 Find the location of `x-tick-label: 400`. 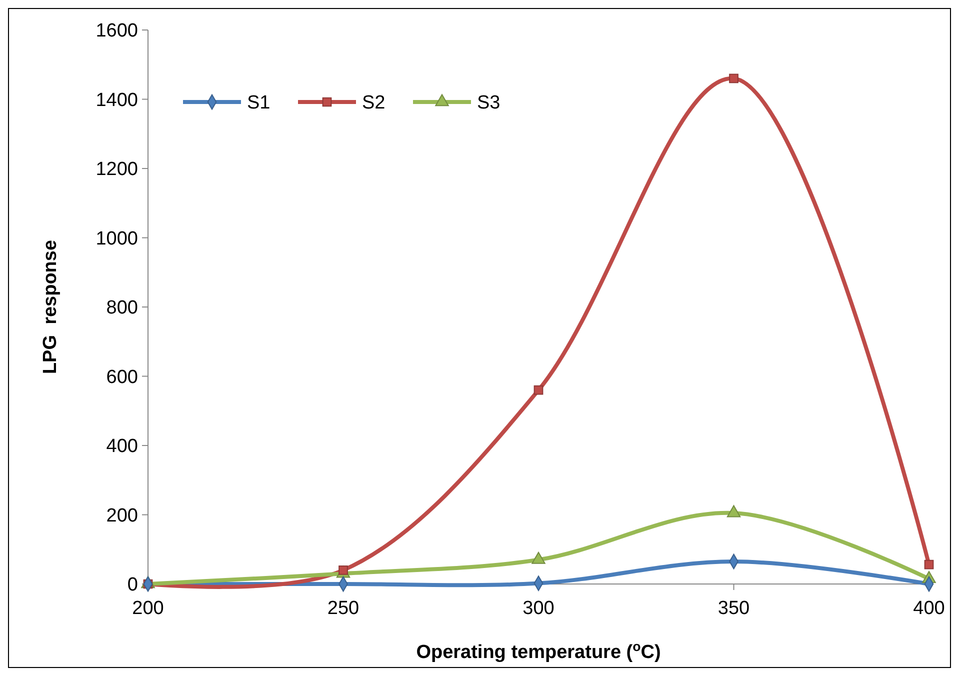

x-tick-label: 400 is located at coordinates (929, 608).